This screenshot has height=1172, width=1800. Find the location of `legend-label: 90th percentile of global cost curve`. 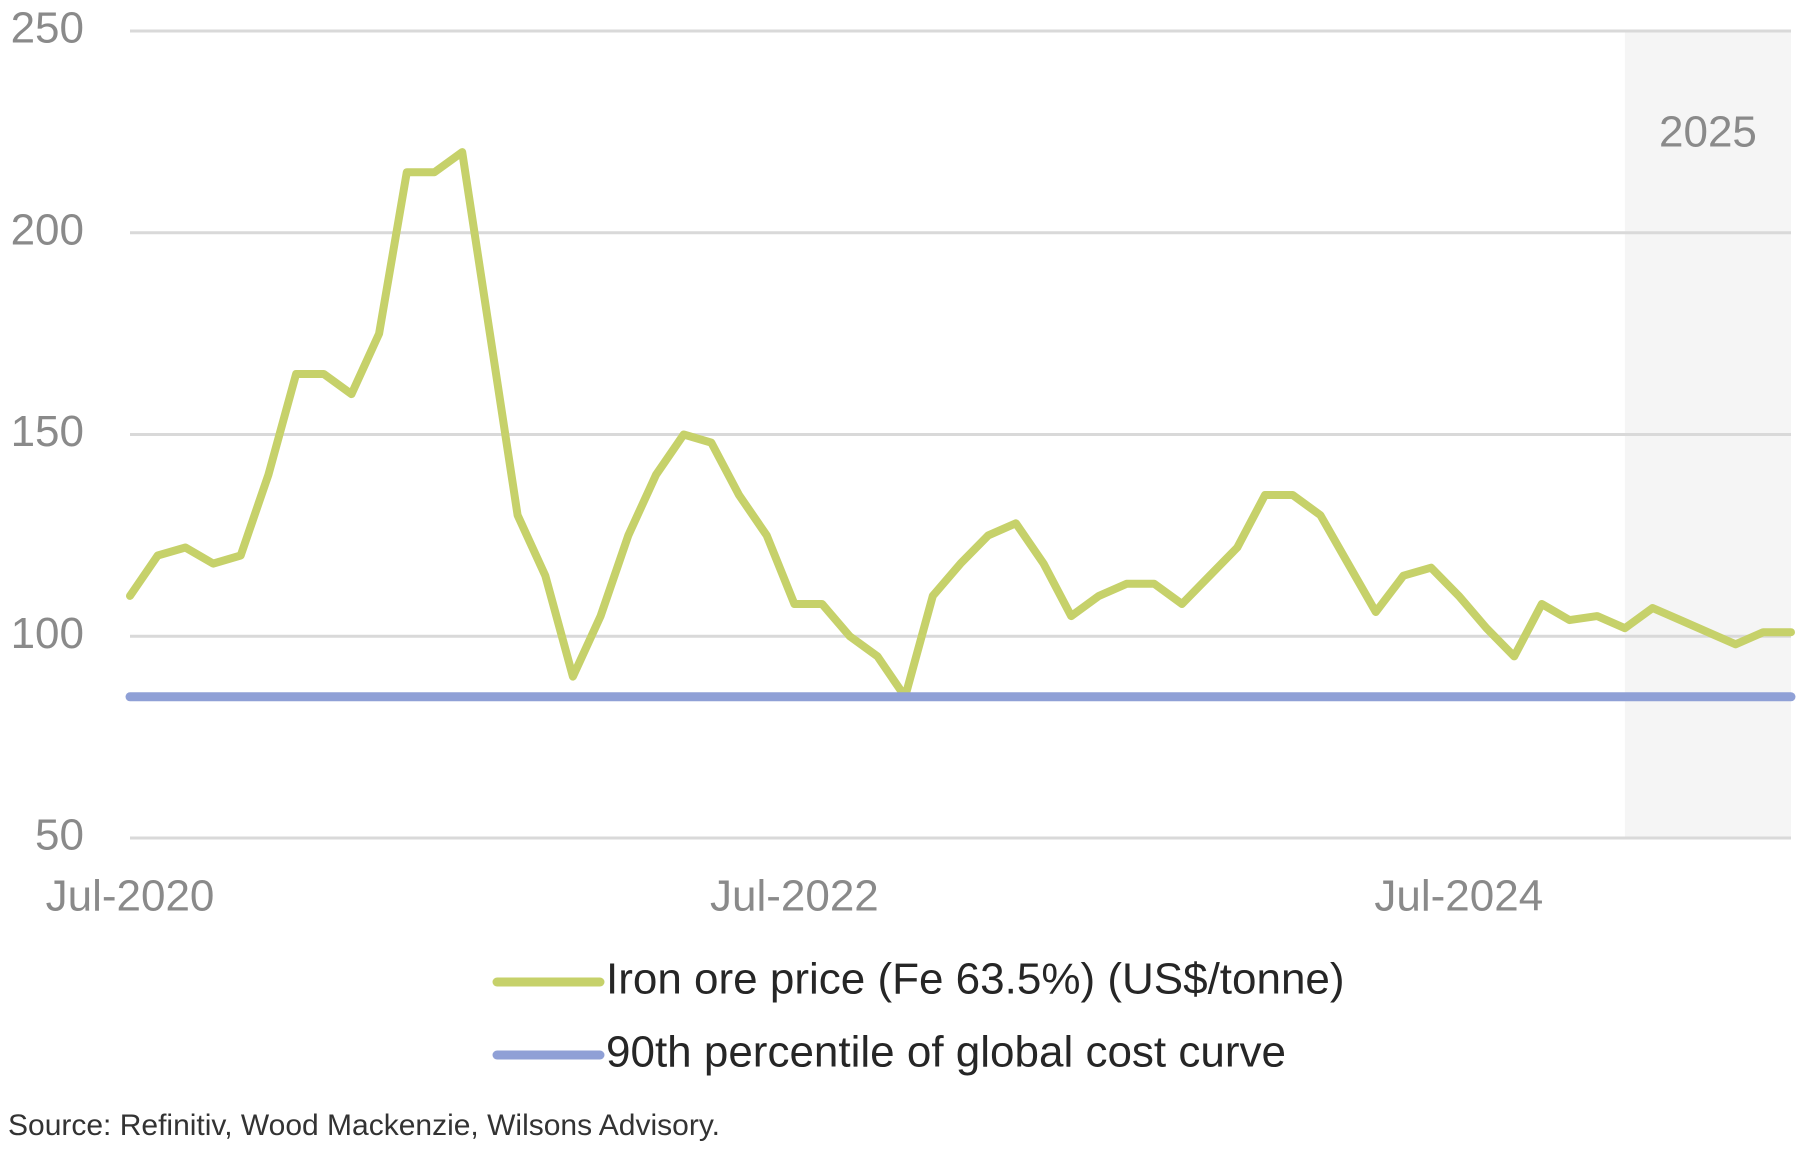

legend-label: 90th percentile of global cost curve is located at coordinates (946, 1052).